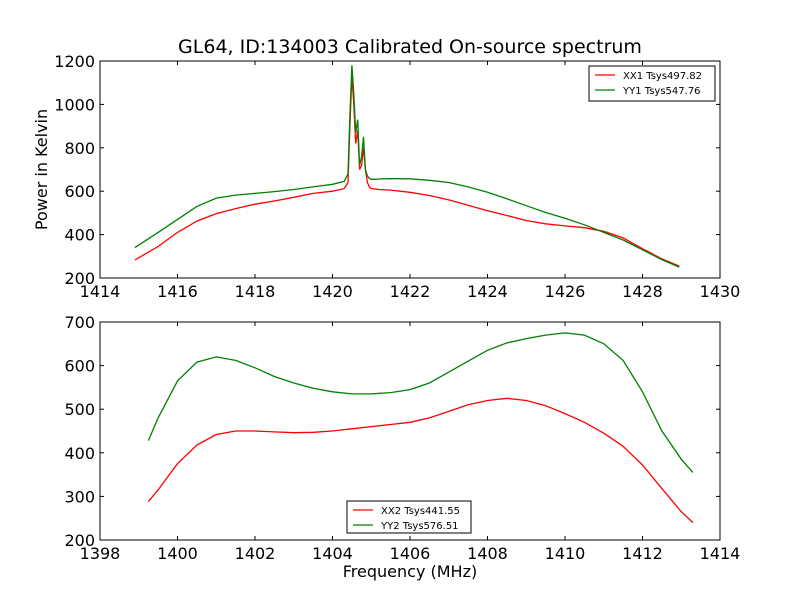 This screenshot has height=600, width=800. Describe the element at coordinates (79, 148) in the screenshot. I see `y-tick-label: 800` at that location.